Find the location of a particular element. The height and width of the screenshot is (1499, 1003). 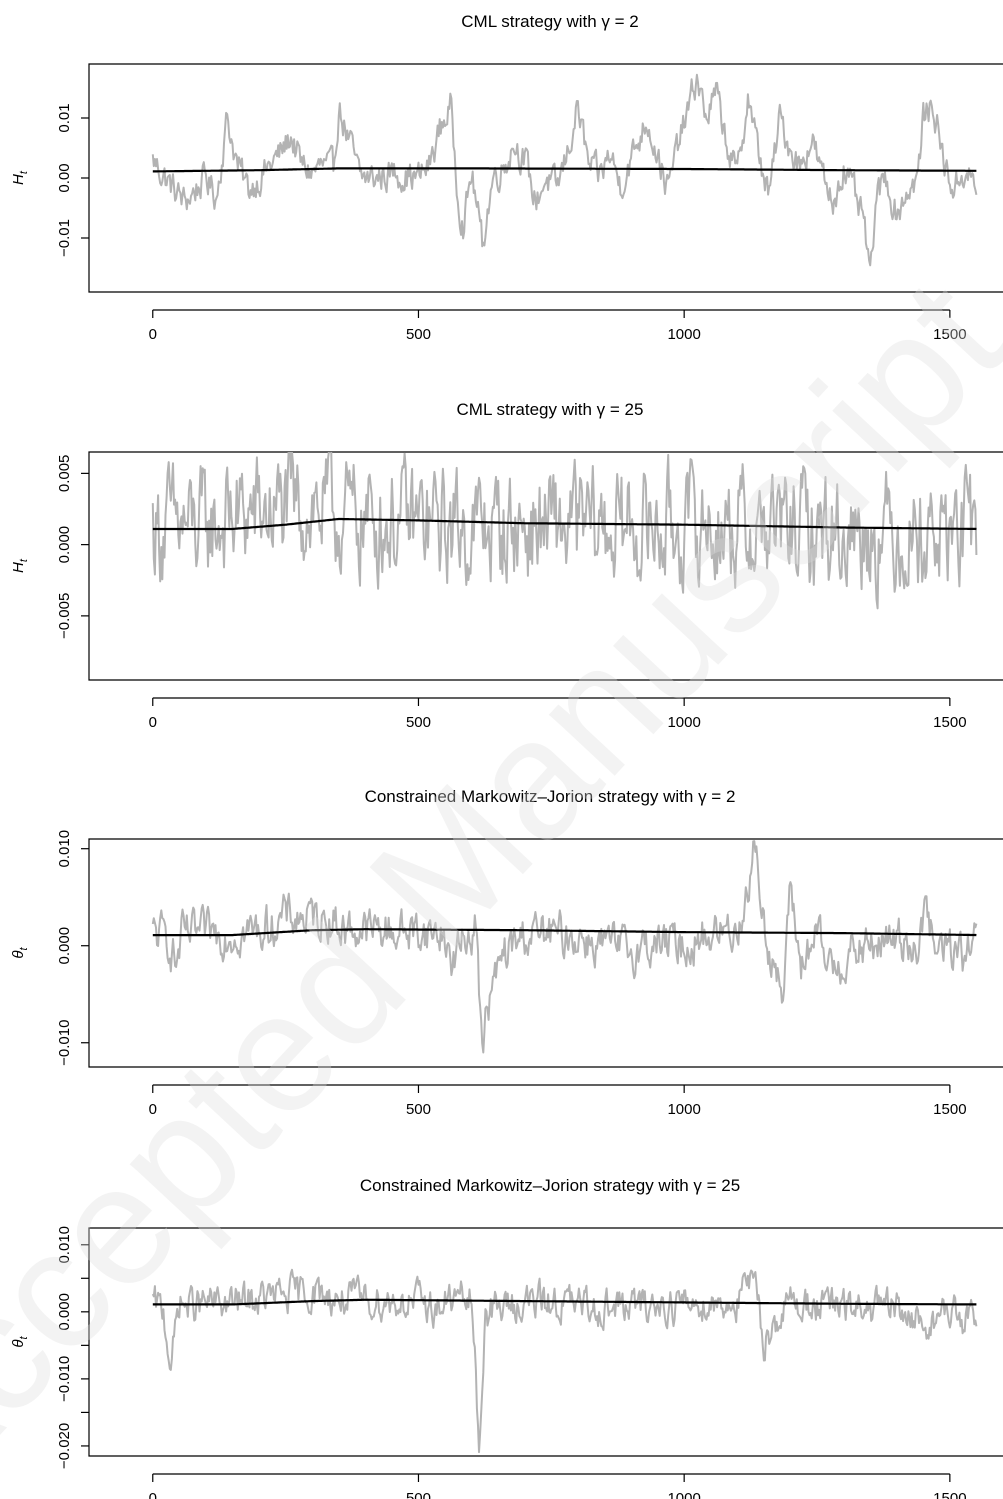

y-tick-label: 0.01 is located at coordinates (64, 117).